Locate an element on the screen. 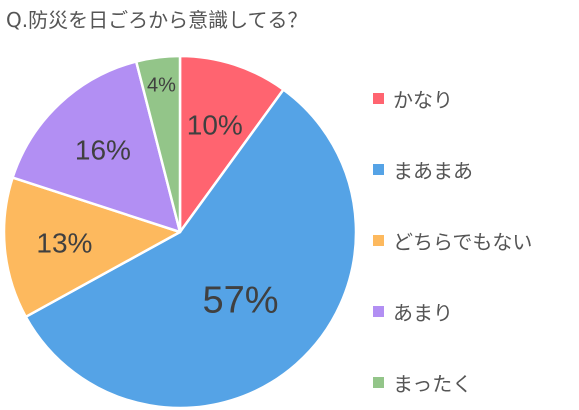 This screenshot has width=579, height=410. legend-item-kanari: かなり is located at coordinates (413, 98).